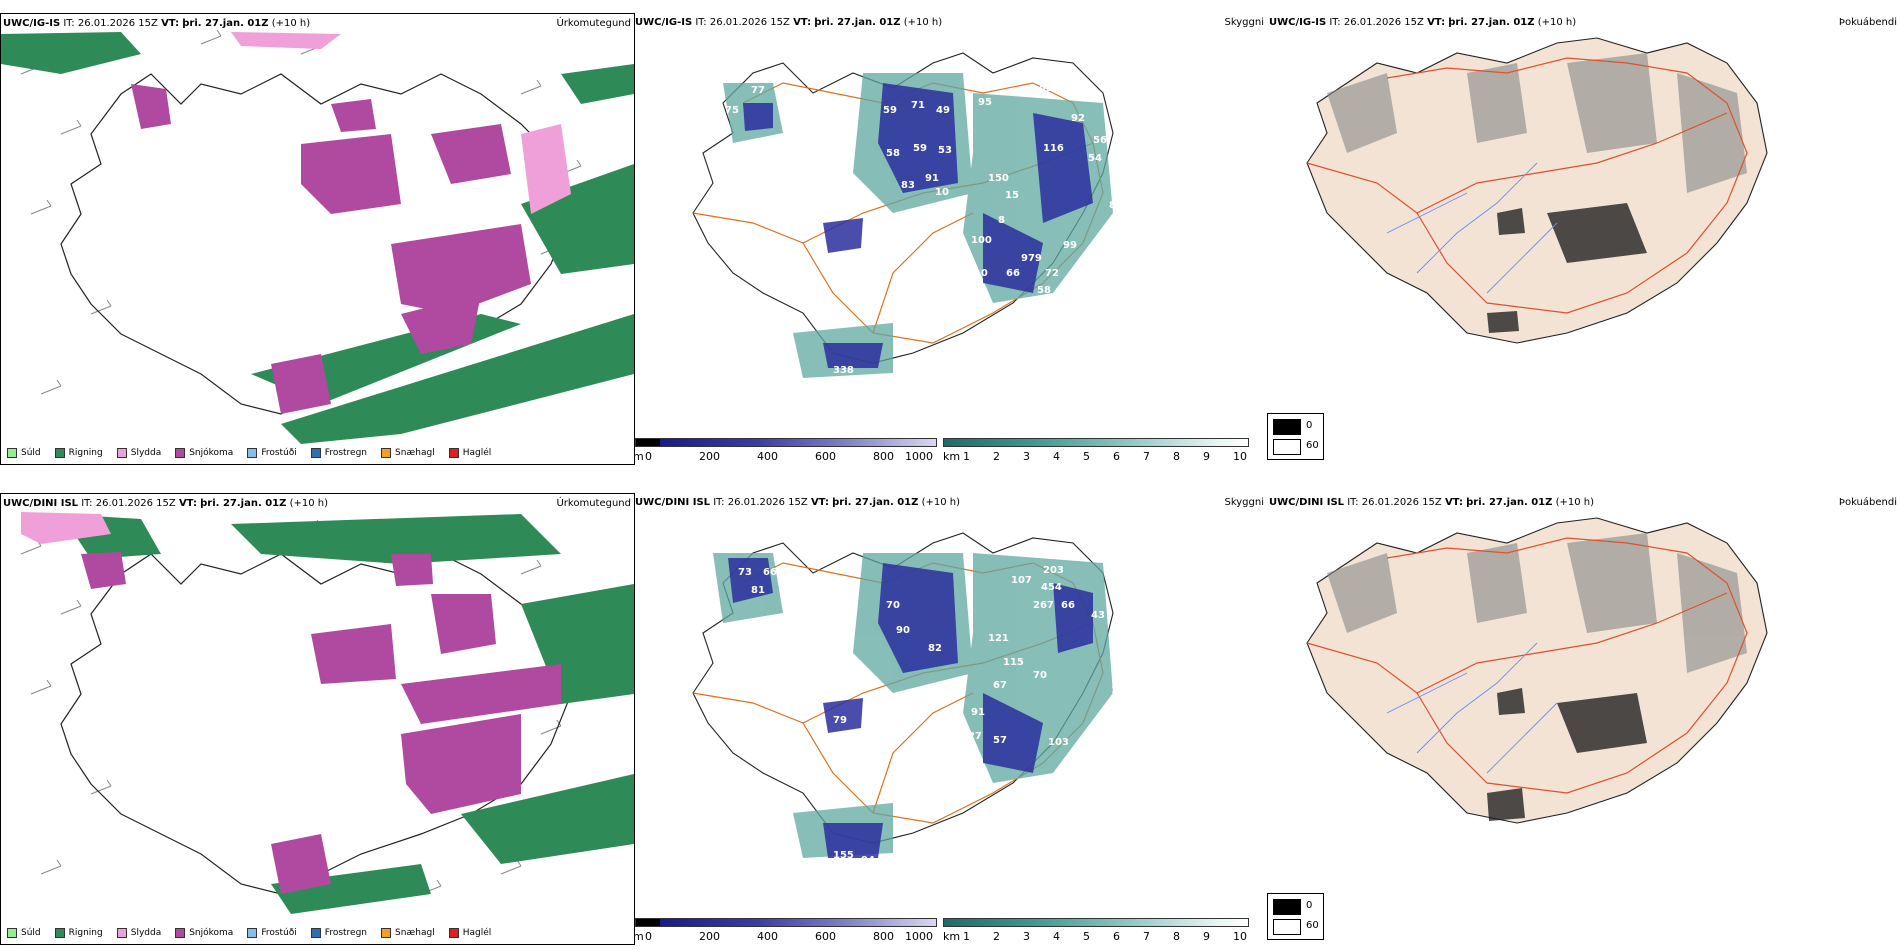 Image resolution: width=1900 pixels, height=950 pixels. What do you see at coordinates (825, 456) in the screenshot?
I see `height-tick: 600` at bounding box center [825, 456].